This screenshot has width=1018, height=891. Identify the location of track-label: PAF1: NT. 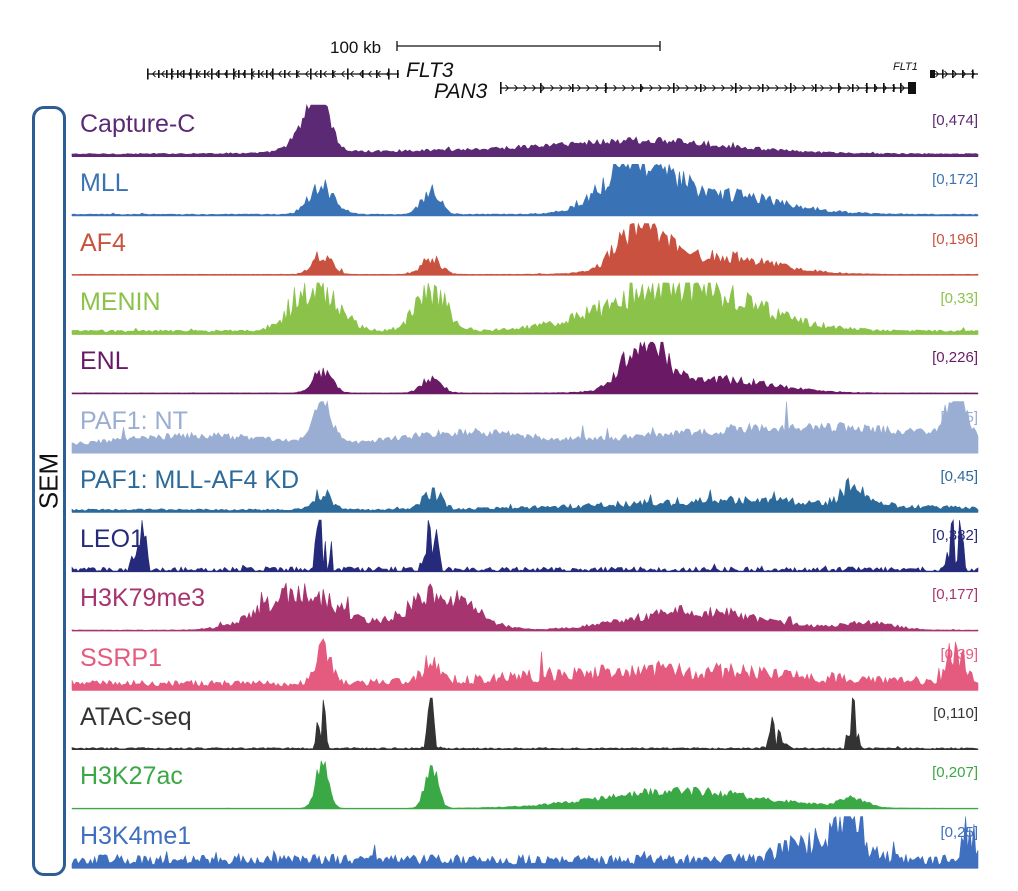
(134, 420).